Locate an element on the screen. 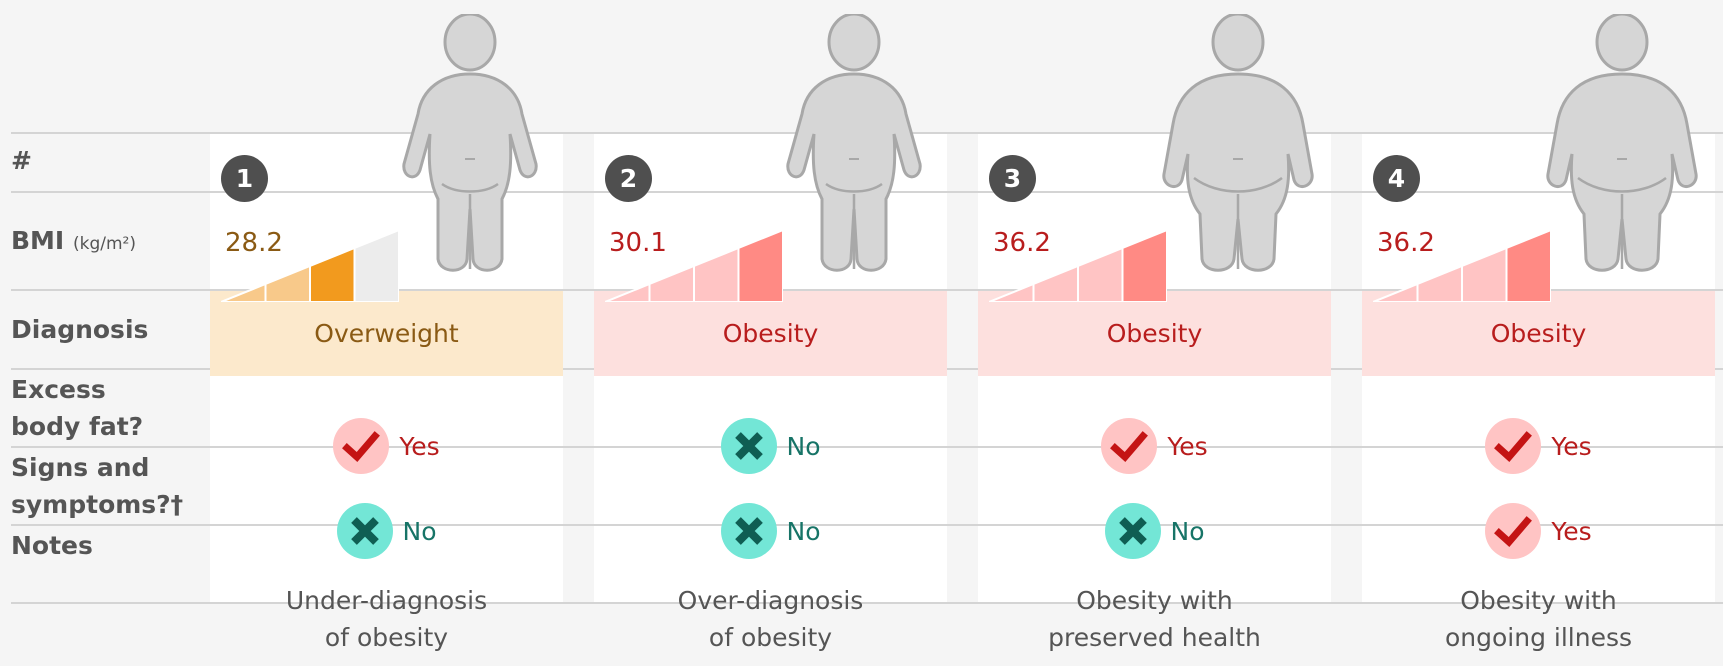 This screenshot has width=1723, height=666. case-note: Obesity with ongoing illness is located at coordinates (1538, 619).